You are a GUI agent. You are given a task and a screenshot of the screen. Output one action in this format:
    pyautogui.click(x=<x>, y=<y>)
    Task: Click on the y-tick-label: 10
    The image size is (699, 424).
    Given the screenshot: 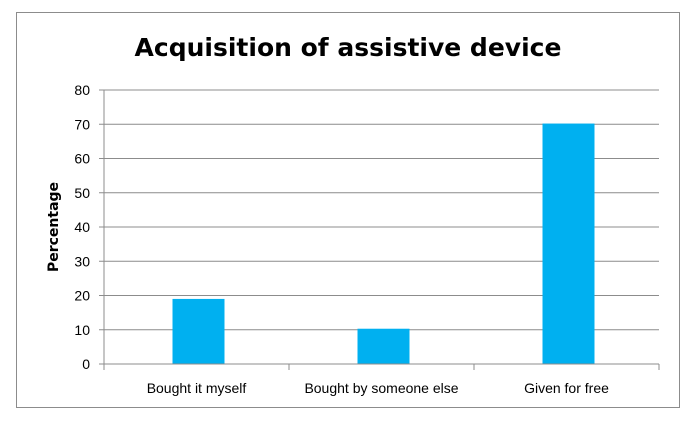 What is the action you would take?
    pyautogui.click(x=82, y=330)
    